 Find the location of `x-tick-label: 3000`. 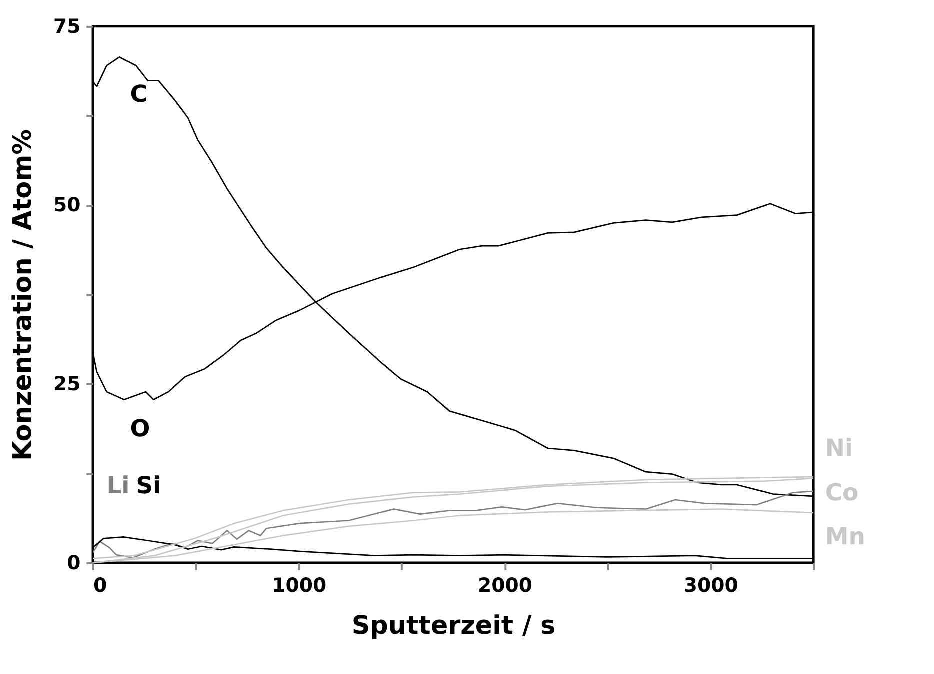

x-tick-label: 3000 is located at coordinates (711, 585).